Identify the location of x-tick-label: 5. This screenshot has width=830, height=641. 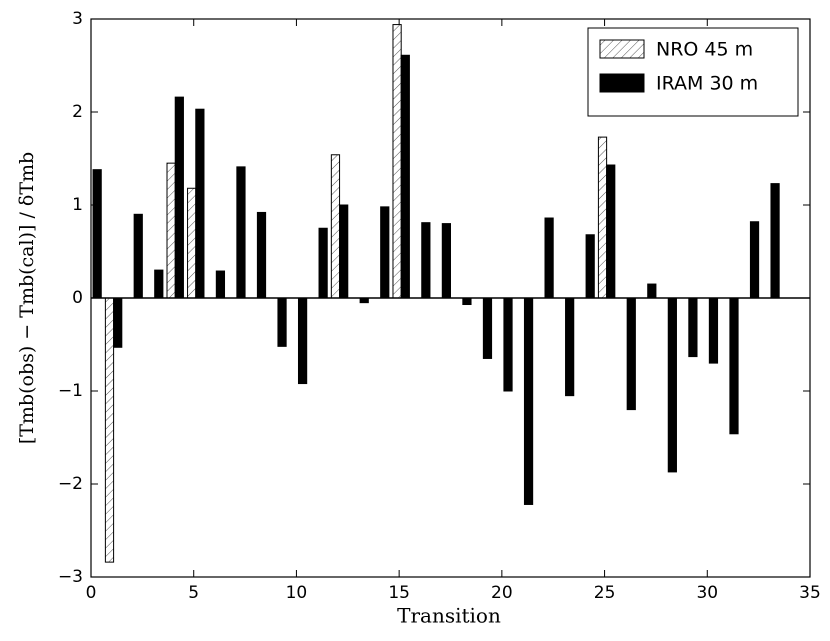
(193, 593).